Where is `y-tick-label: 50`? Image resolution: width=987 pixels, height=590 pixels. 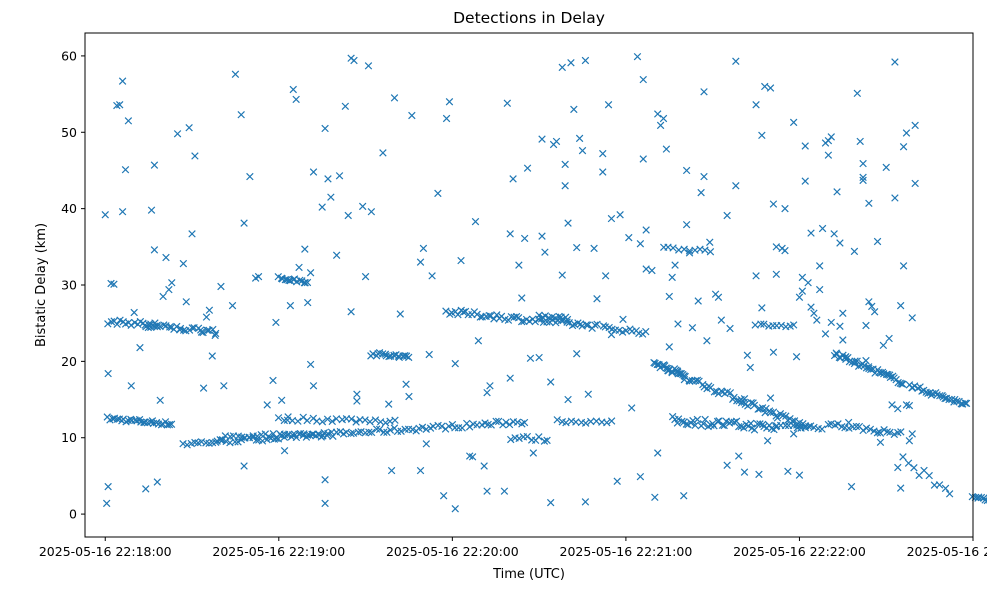
y-tick-label: 50 is located at coordinates (69, 132).